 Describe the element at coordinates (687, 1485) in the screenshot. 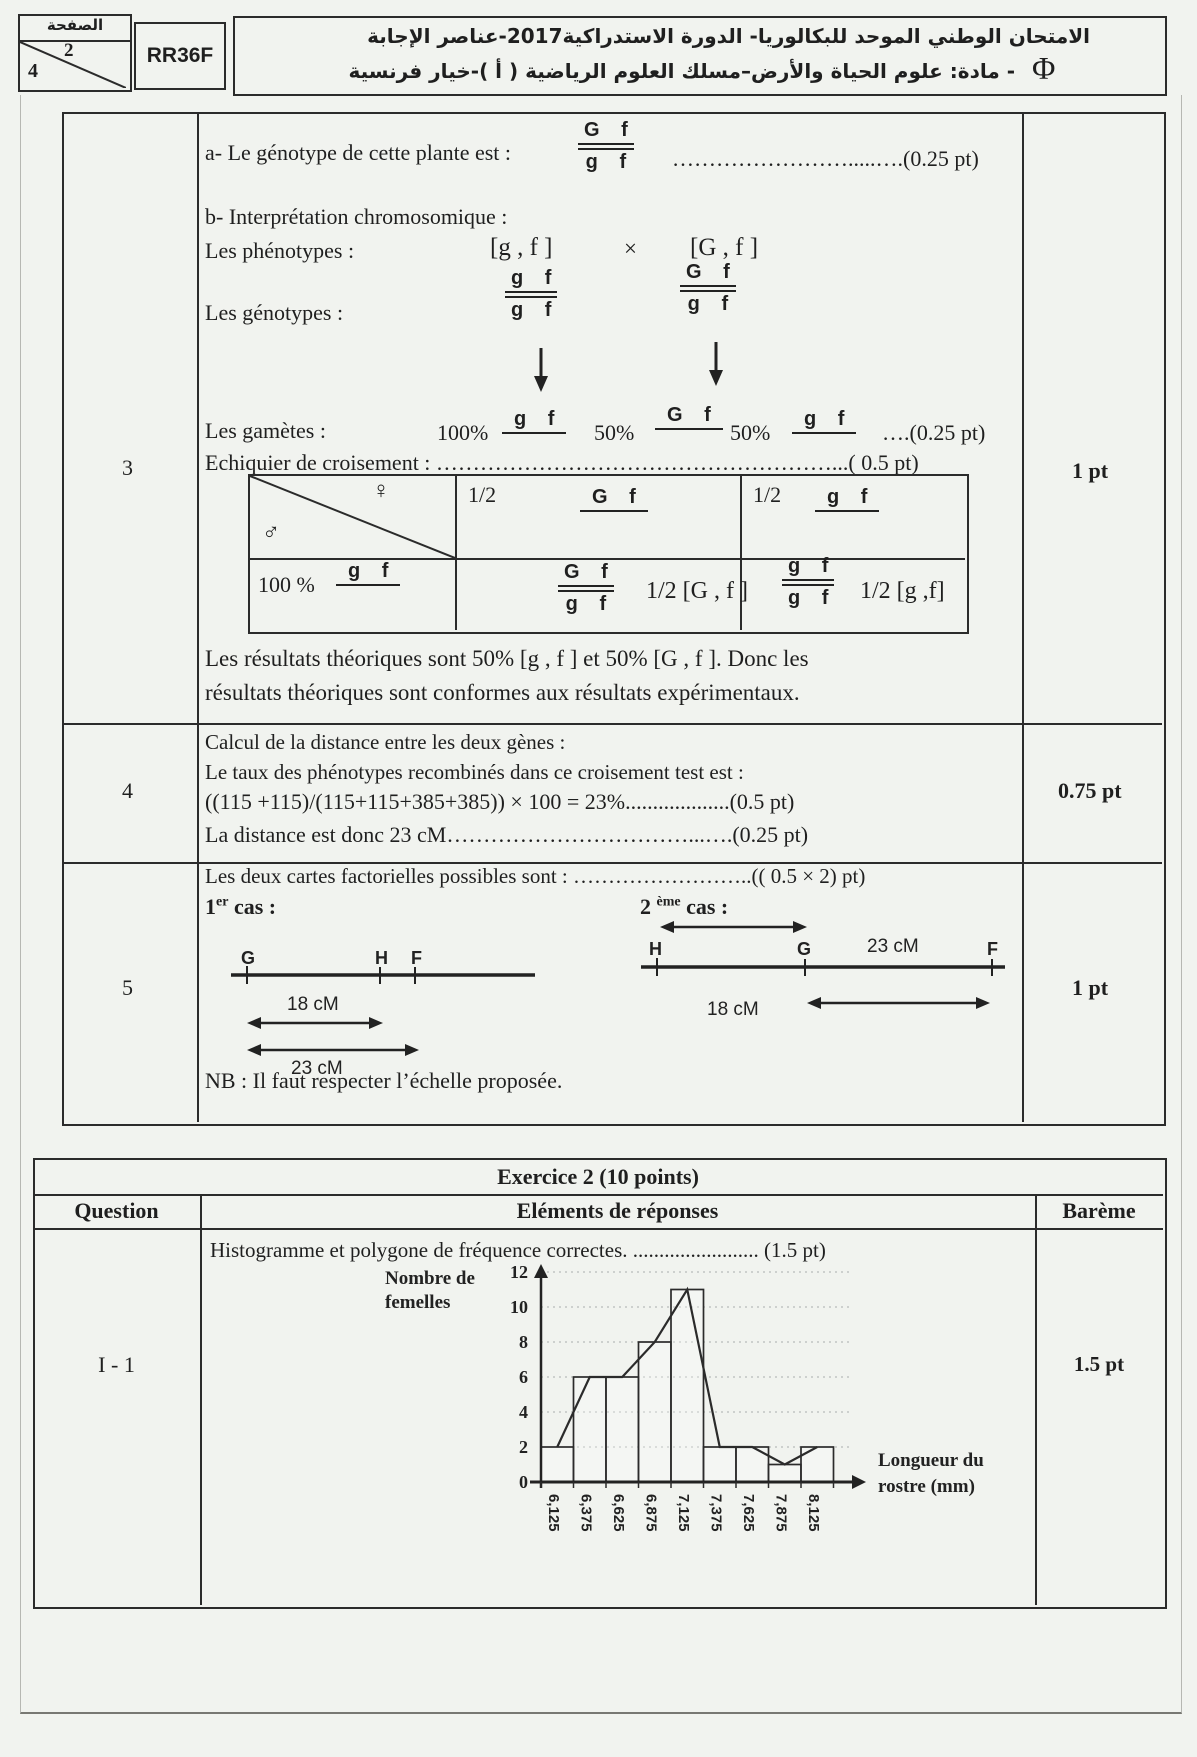

I see `x-tick-marks` at that location.